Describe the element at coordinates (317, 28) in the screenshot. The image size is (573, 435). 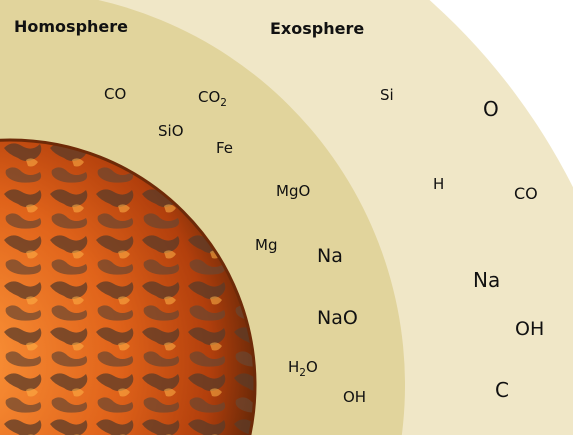
I see `exosphere-title: Exosphere` at that location.